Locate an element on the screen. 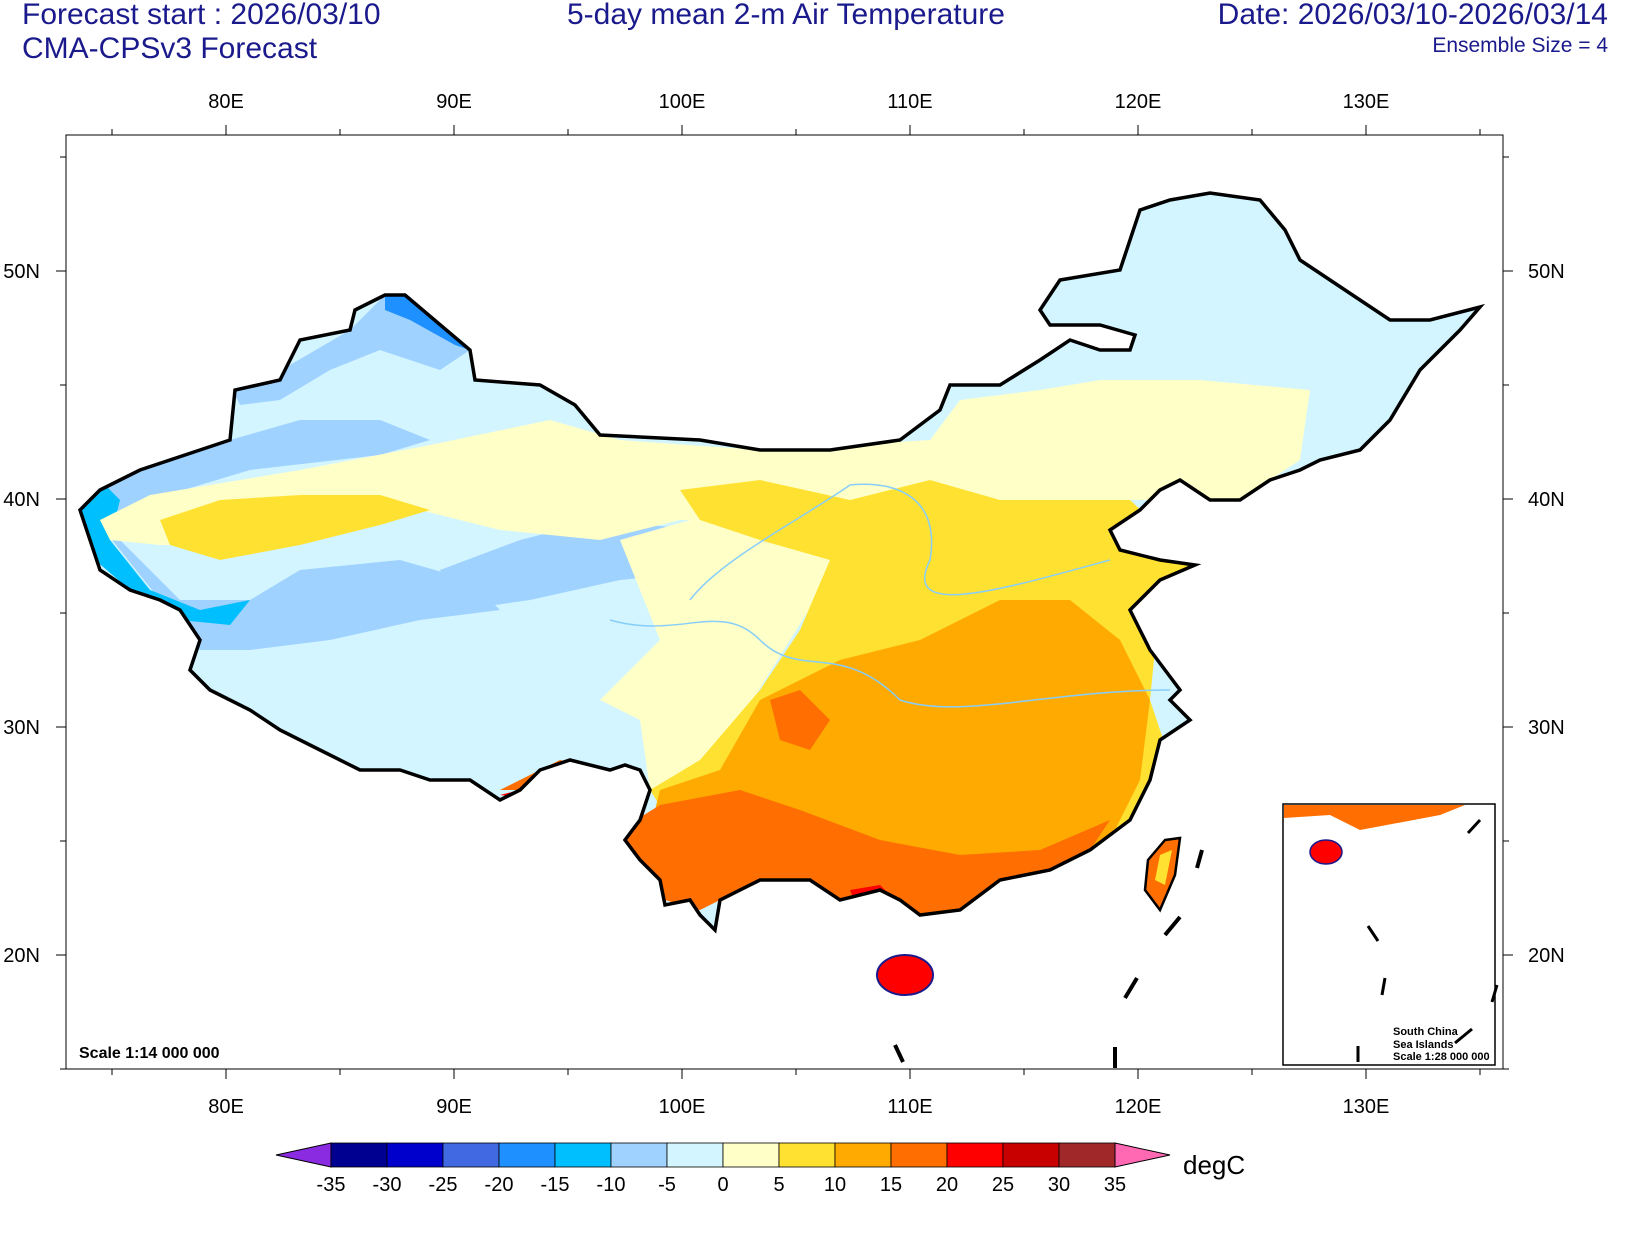 This screenshot has width=1632, height=1241. lon-label-top: 100E is located at coordinates (682, 102).